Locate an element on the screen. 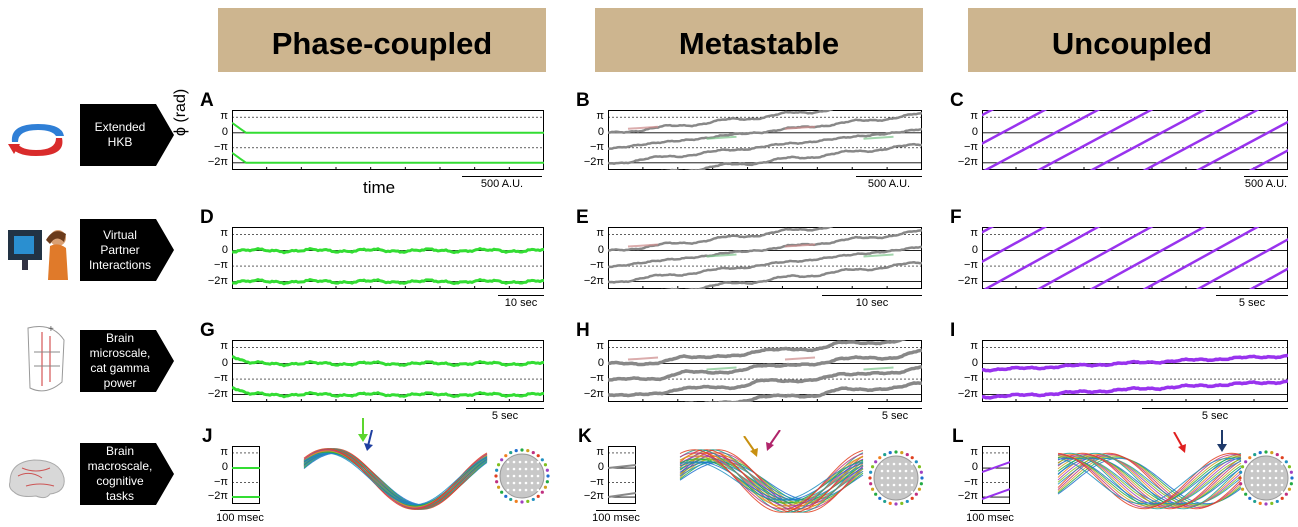 Image resolution: width=1298 pixels, height=527 pixels. row-label-line: microscale, is located at coordinates (120, 353).